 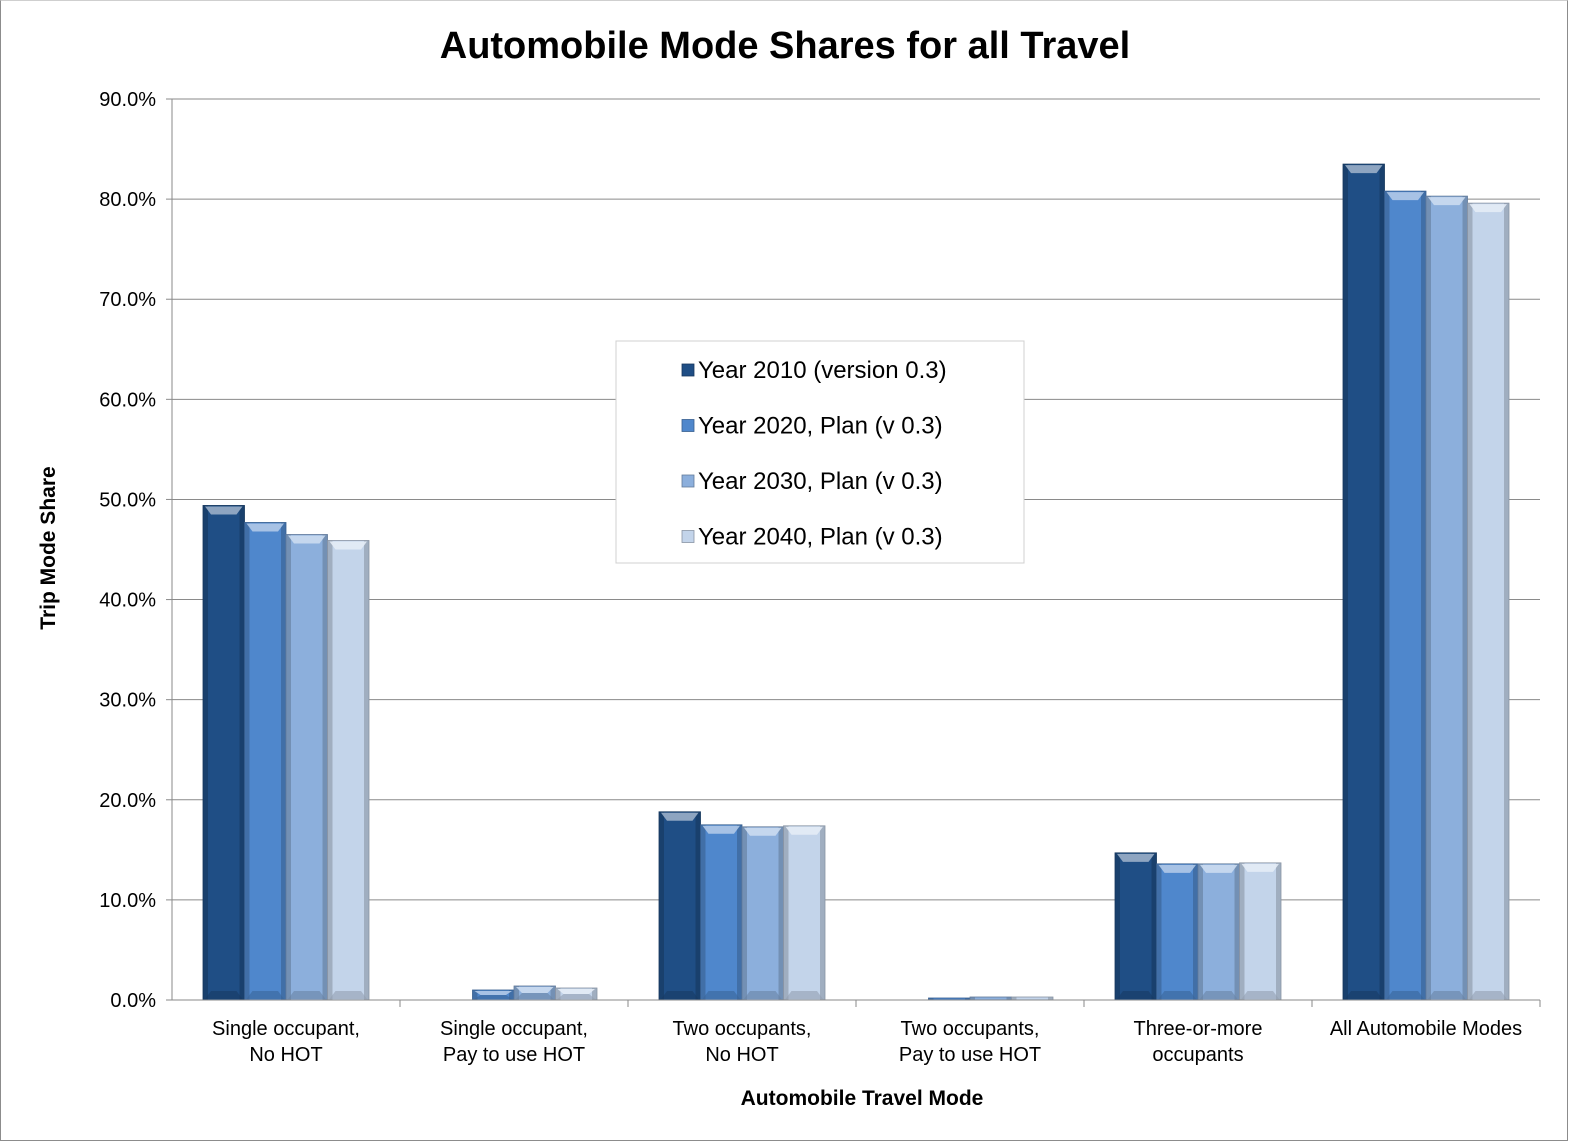 I want to click on x-tick-label: Two occupants, Pay to use HOT, so click(x=970, y=1042).